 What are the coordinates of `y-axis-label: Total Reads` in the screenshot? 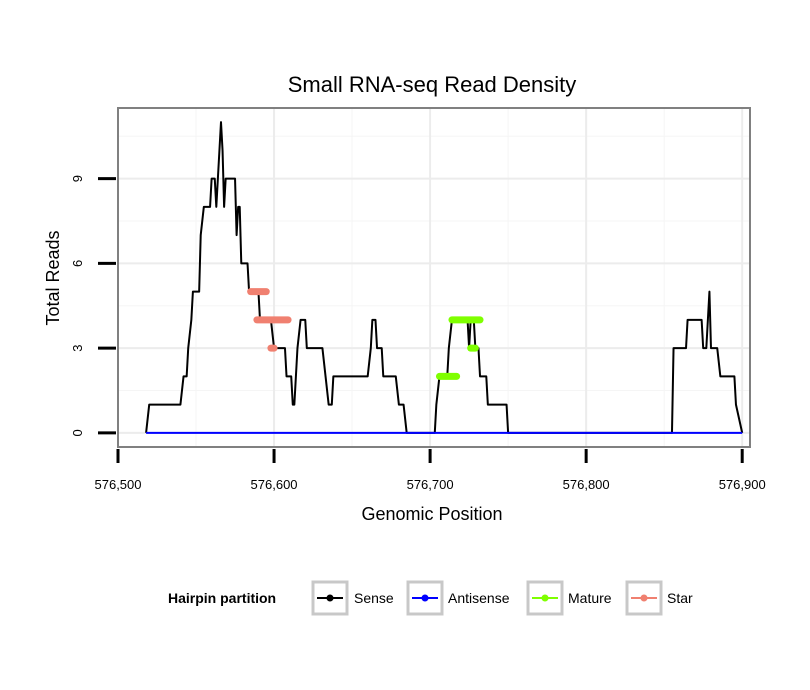 It's located at (53, 277).